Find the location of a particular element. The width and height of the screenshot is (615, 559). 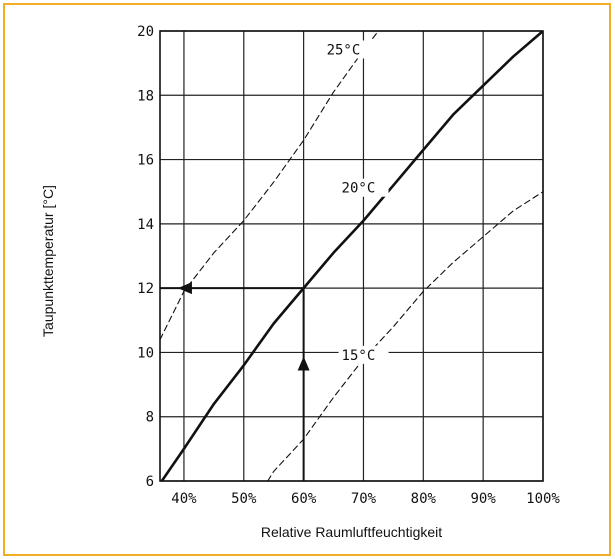

series-label-2: 15°C is located at coordinates (359, 356).